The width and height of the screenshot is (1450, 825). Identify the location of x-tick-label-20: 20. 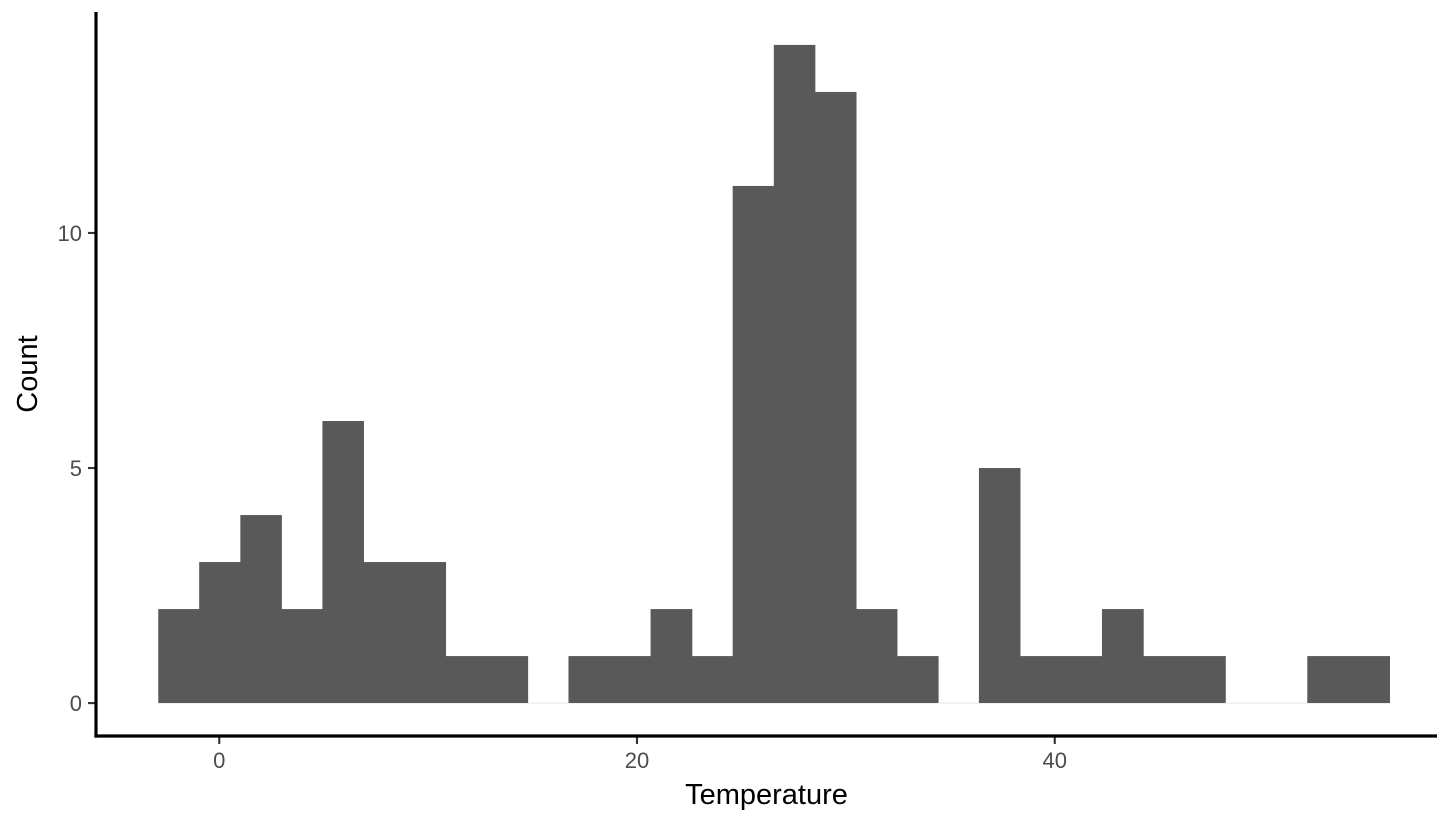
(637, 760).